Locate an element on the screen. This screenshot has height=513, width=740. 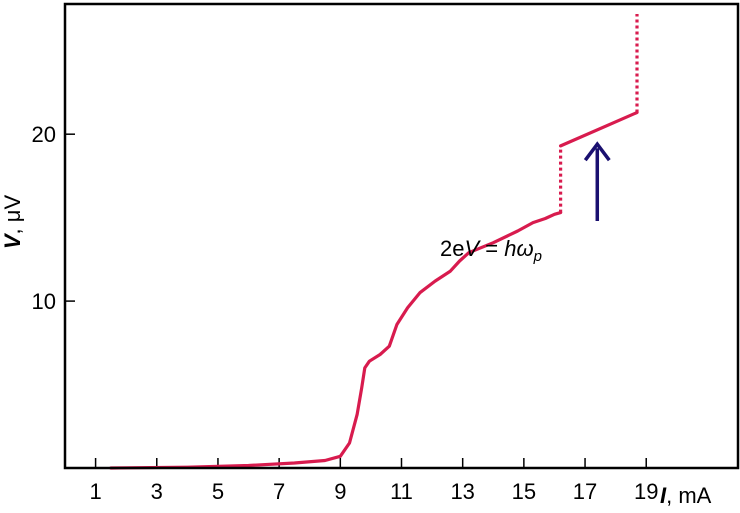
x-tick-label: 3 is located at coordinates (157, 491).